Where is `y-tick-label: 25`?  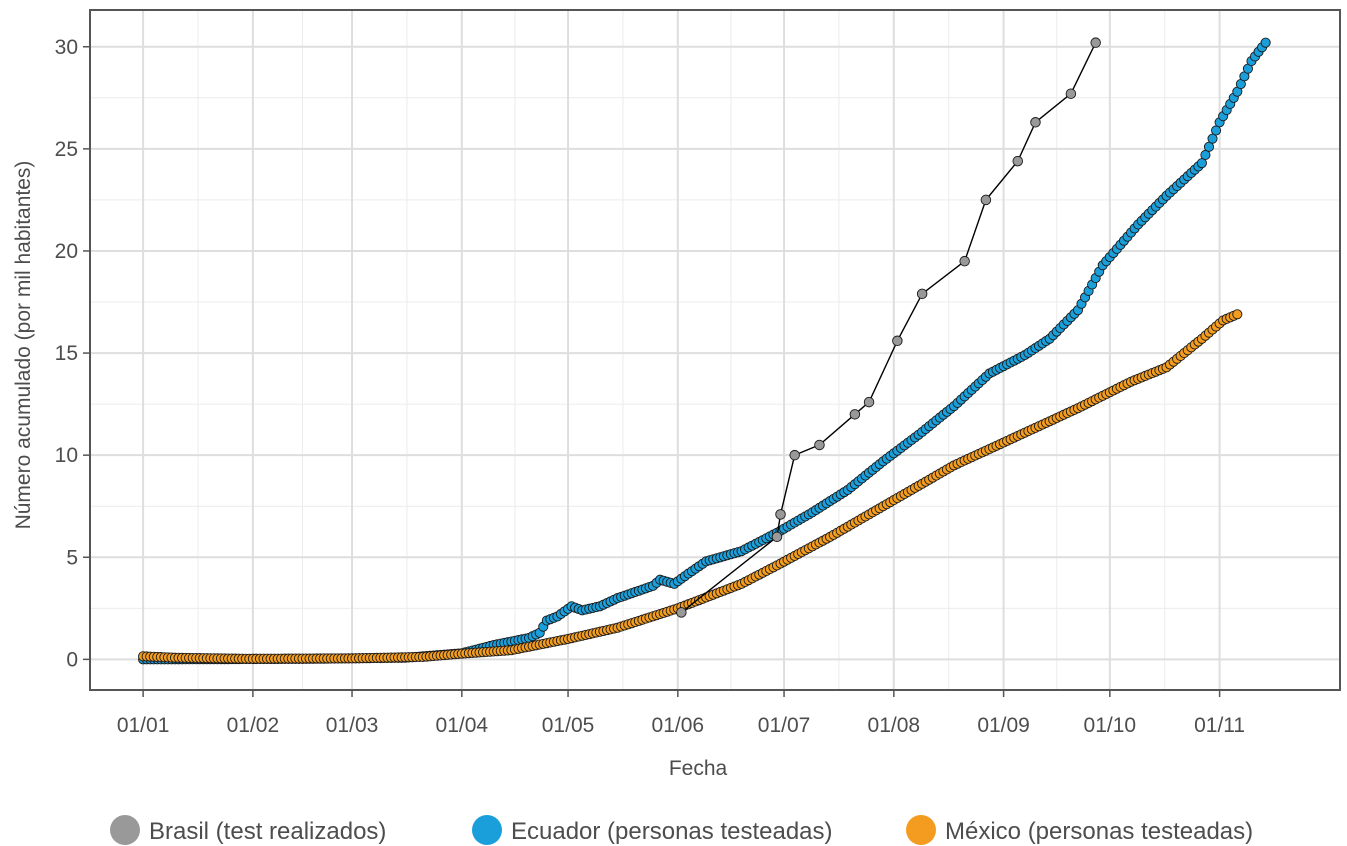 y-tick-label: 25 is located at coordinates (66, 149).